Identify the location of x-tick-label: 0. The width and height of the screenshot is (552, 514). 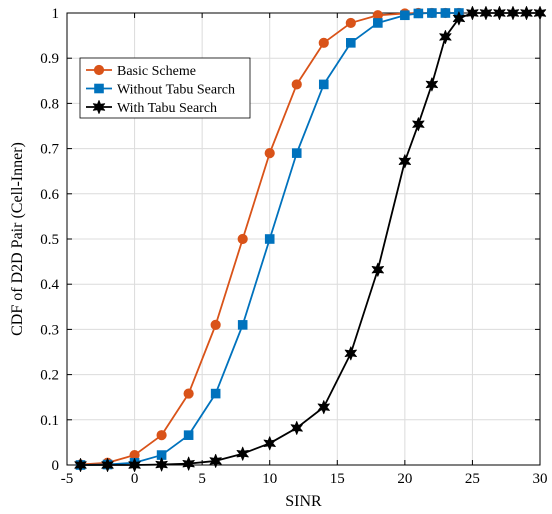
(135, 479).